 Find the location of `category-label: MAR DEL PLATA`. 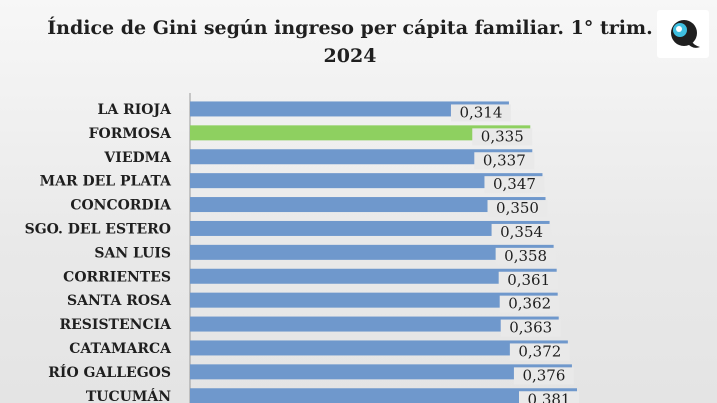

category-label: MAR DEL PLATA is located at coordinates (106, 182).